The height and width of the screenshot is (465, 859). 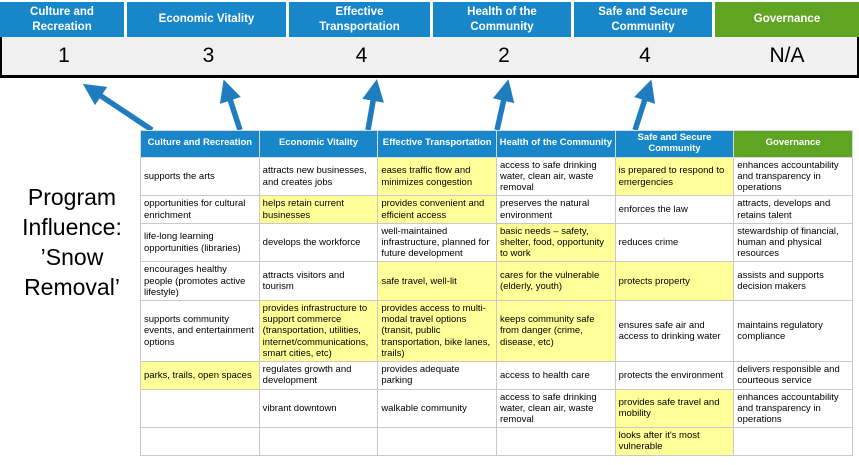 I want to click on column-header: Culture and Recreation, so click(x=200, y=144).